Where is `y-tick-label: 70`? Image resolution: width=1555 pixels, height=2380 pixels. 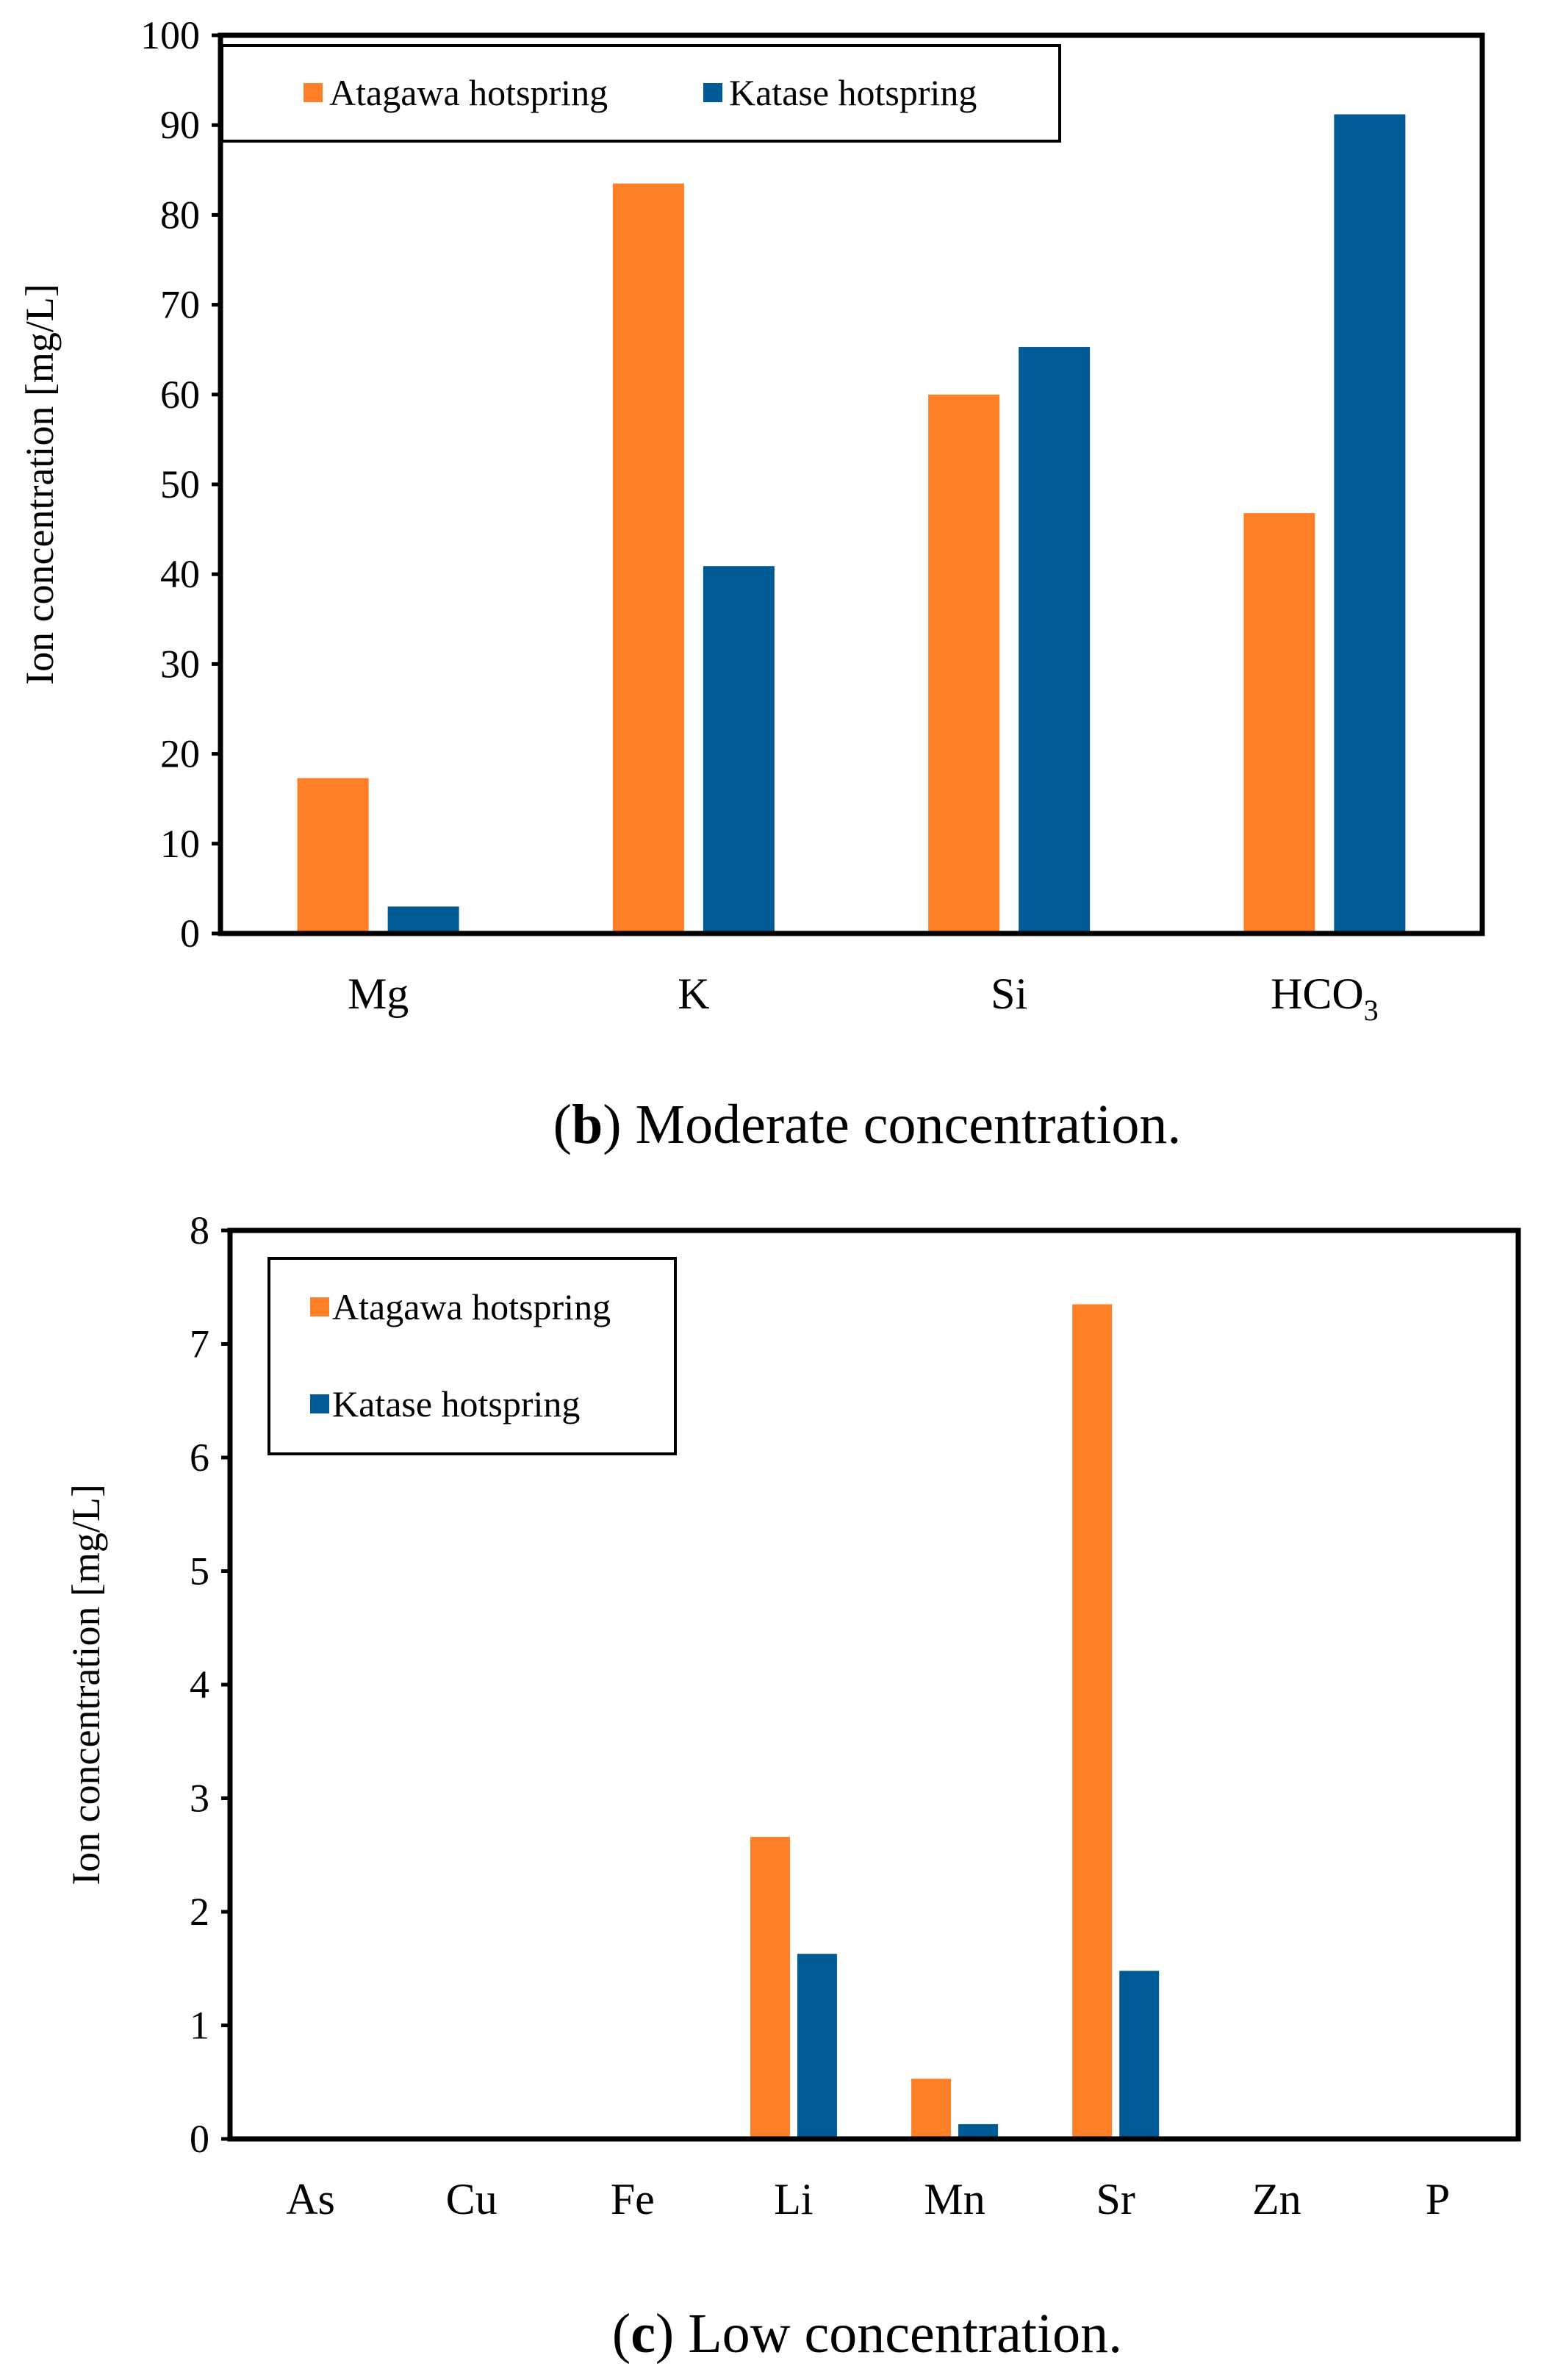 y-tick-label: 70 is located at coordinates (180, 305).